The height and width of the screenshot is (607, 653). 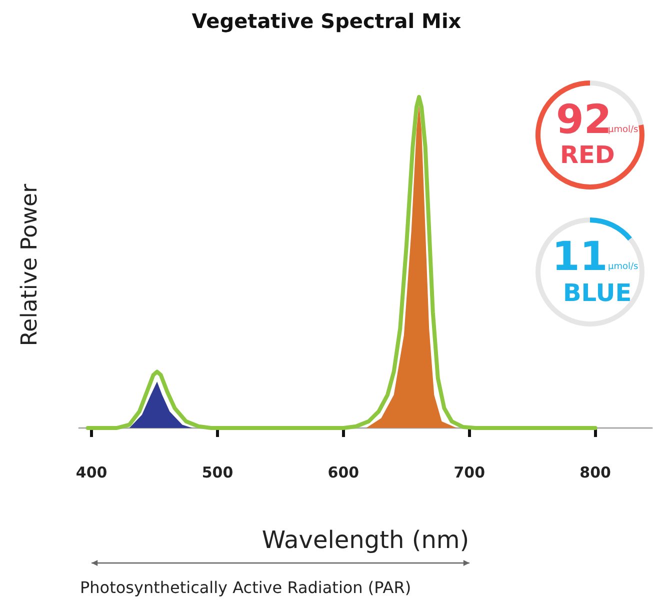 What do you see at coordinates (366, 540) in the screenshot?
I see `x-axis-title: Wavelength (nm)` at bounding box center [366, 540].